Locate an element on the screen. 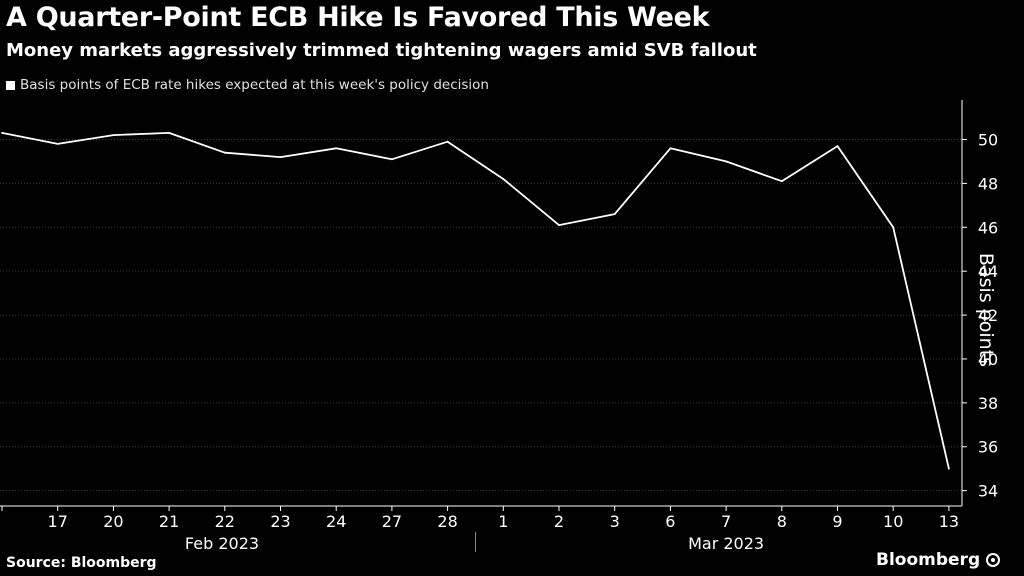  y-tick-label: 36 is located at coordinates (988, 447).